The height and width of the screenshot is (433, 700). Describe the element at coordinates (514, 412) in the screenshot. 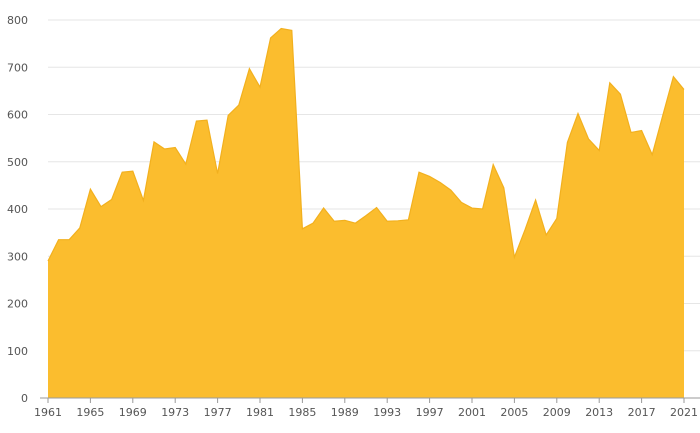

I see `x-tick-label: 2005` at that location.